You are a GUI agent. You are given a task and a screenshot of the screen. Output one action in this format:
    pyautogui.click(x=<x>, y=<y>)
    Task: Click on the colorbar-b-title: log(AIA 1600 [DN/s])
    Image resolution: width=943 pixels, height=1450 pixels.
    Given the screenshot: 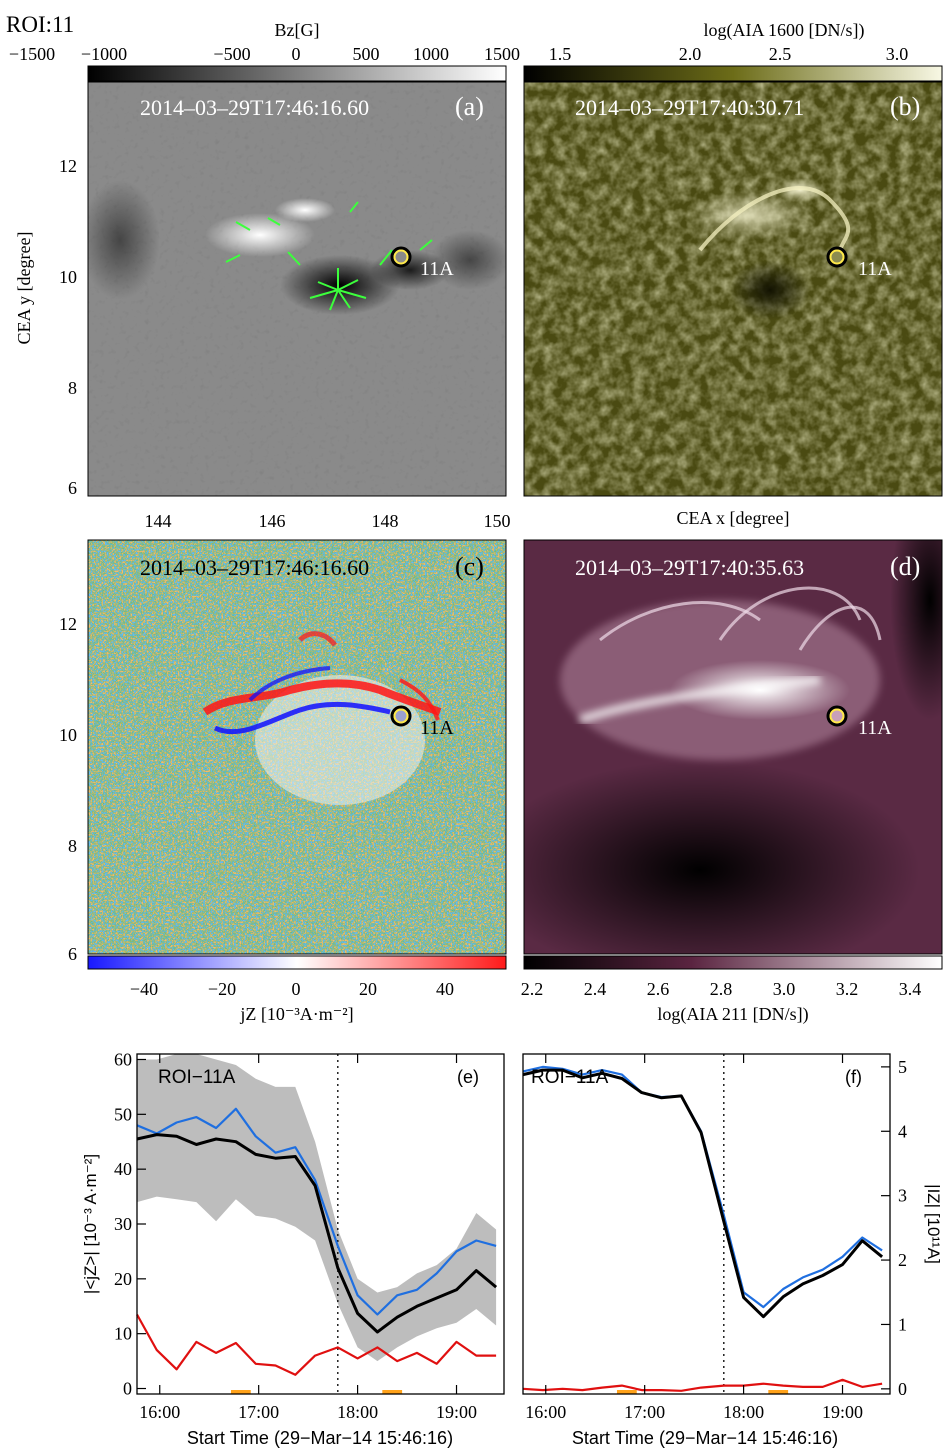 What is the action you would take?
    pyautogui.click(x=784, y=30)
    